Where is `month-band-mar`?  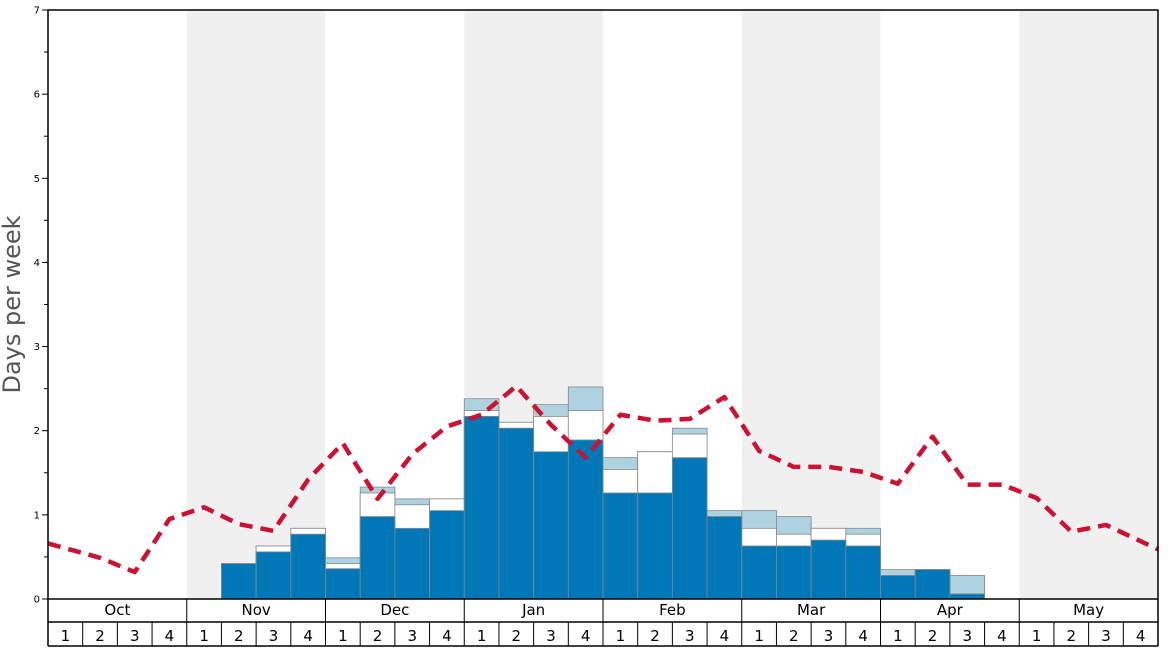
month-band-mar is located at coordinates (811, 304).